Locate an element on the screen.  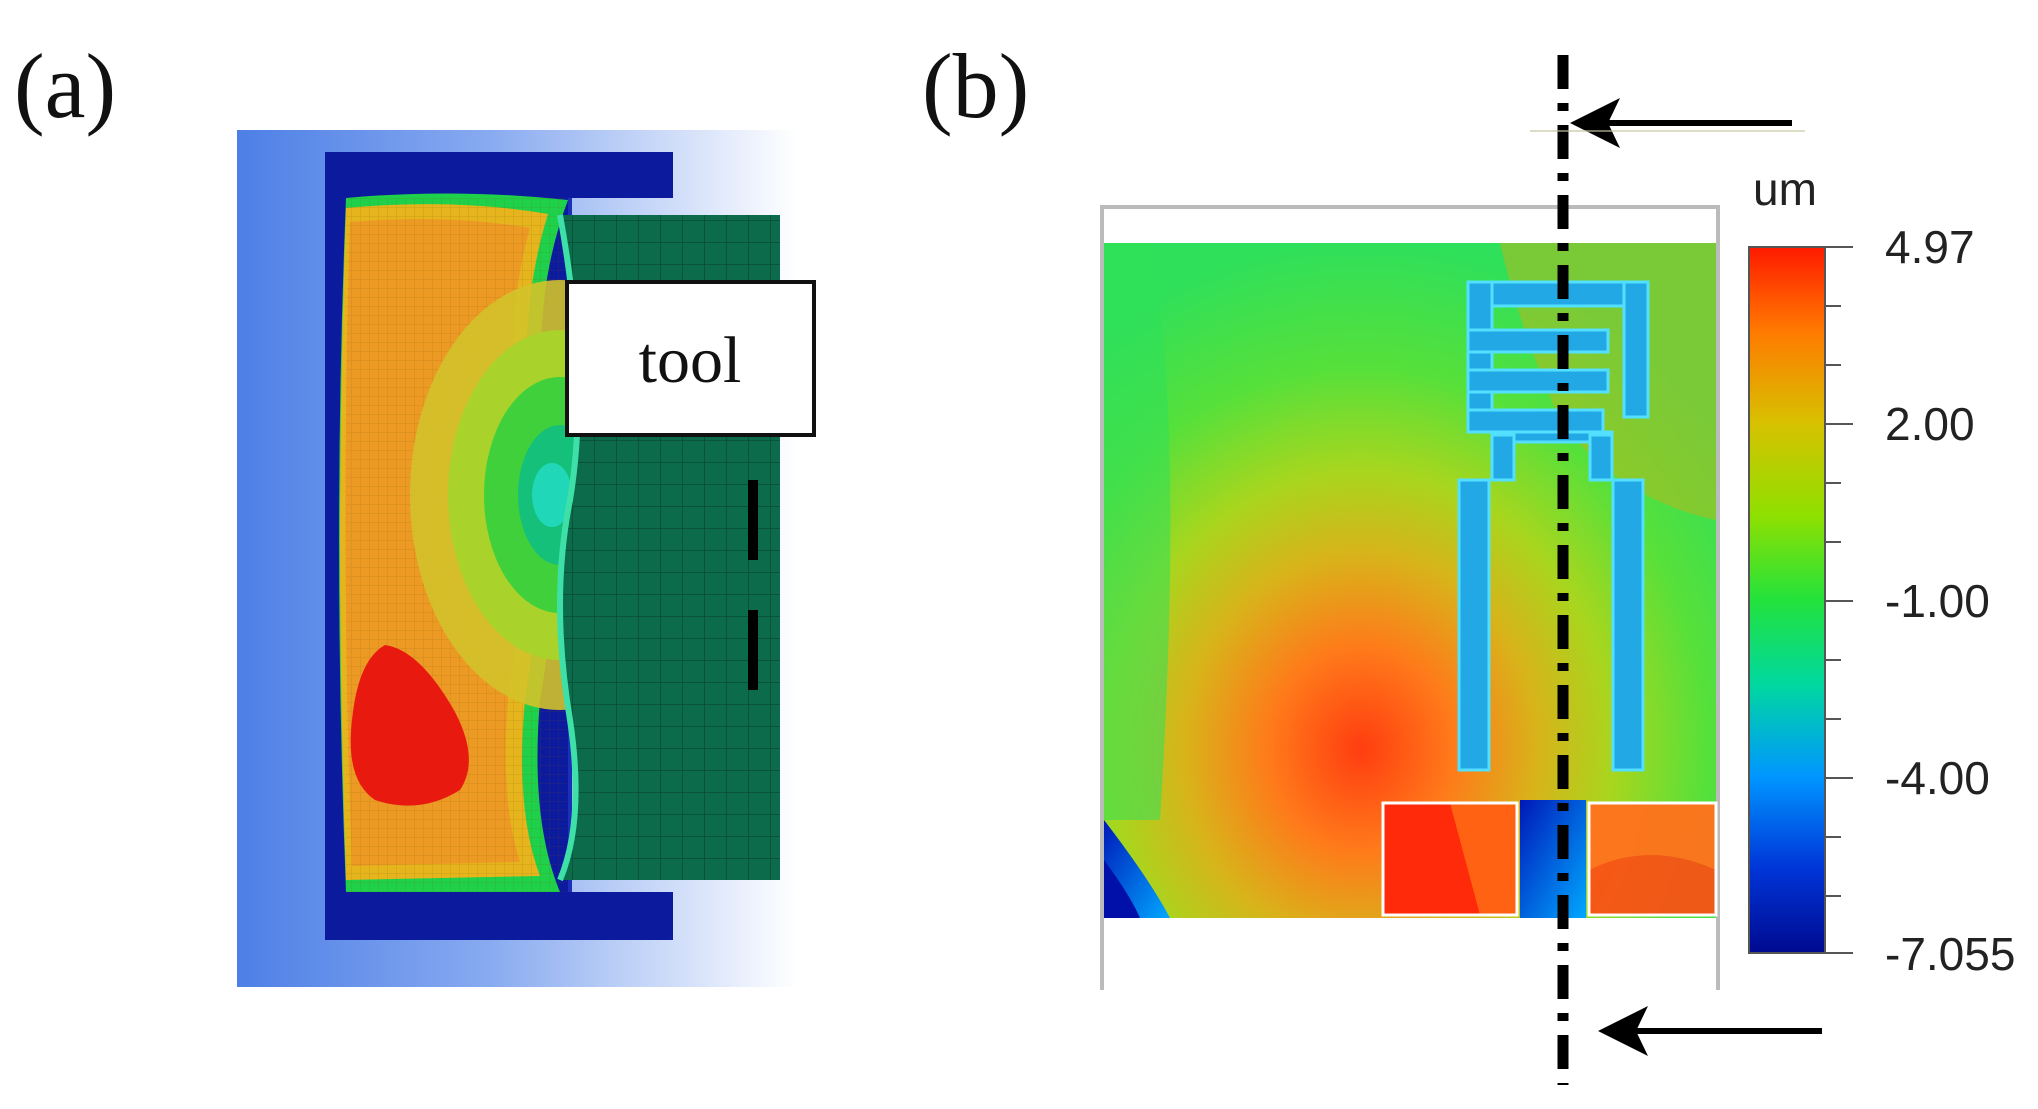
colorbar-tick-label-min: -7.055 is located at coordinates (1950, 954).